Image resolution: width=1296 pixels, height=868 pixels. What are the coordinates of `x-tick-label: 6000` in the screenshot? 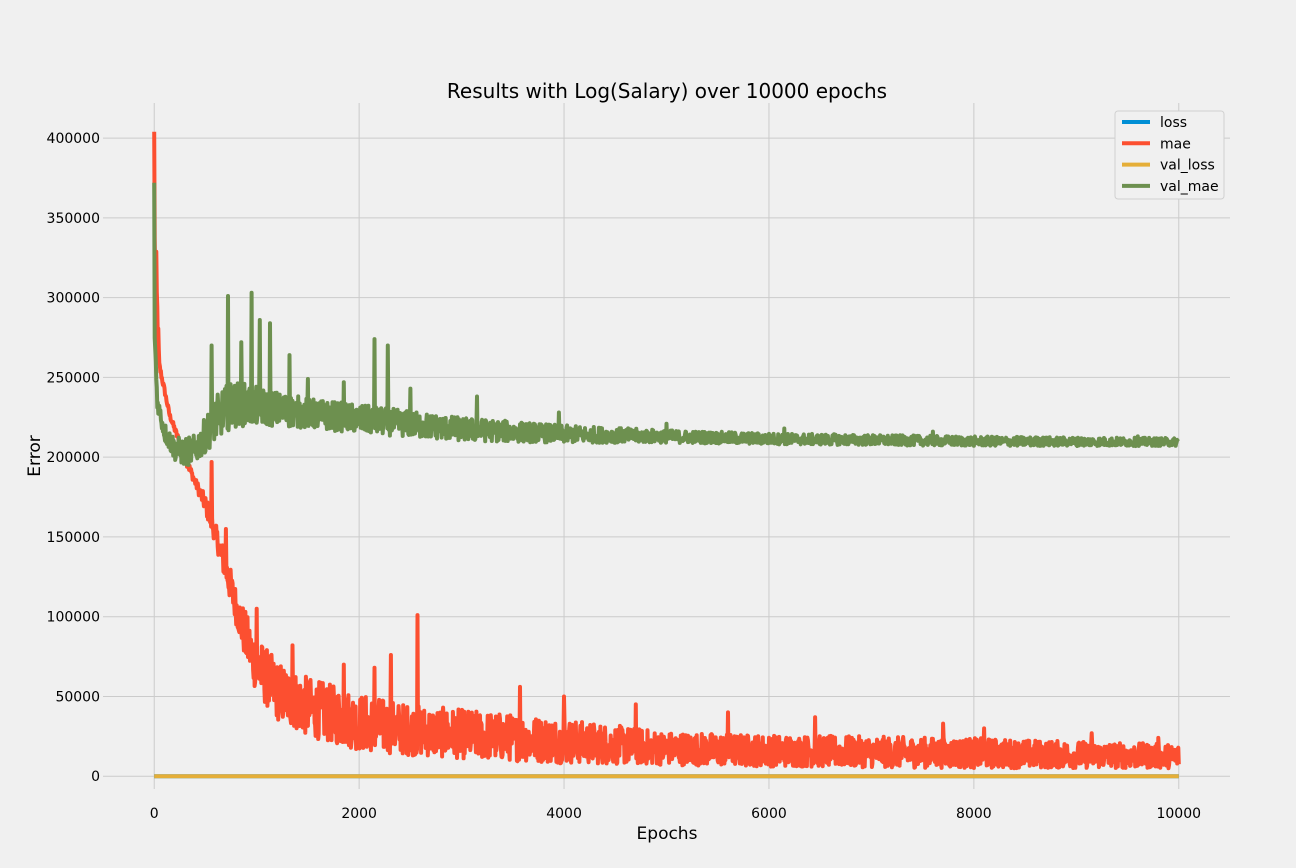 It's located at (769, 814).